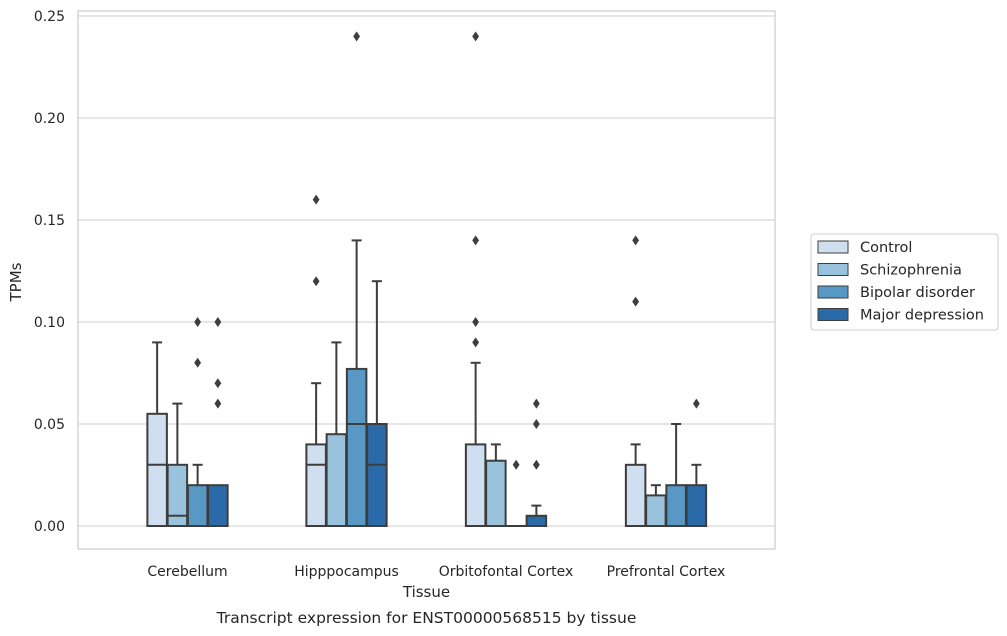  Describe the element at coordinates (49, 425) in the screenshot. I see `y-tick-label: 0.05` at that location.